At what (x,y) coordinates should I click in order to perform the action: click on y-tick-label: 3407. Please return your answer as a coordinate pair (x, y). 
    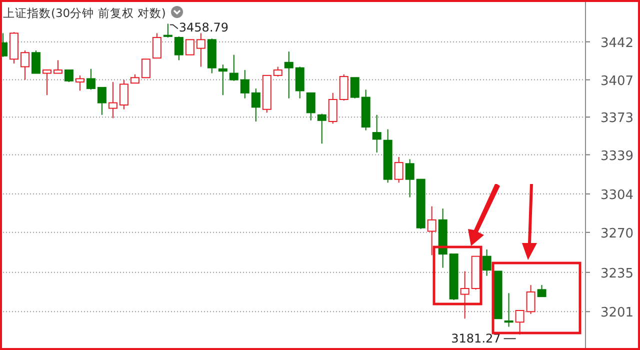
    Looking at the image, I should click on (617, 81).